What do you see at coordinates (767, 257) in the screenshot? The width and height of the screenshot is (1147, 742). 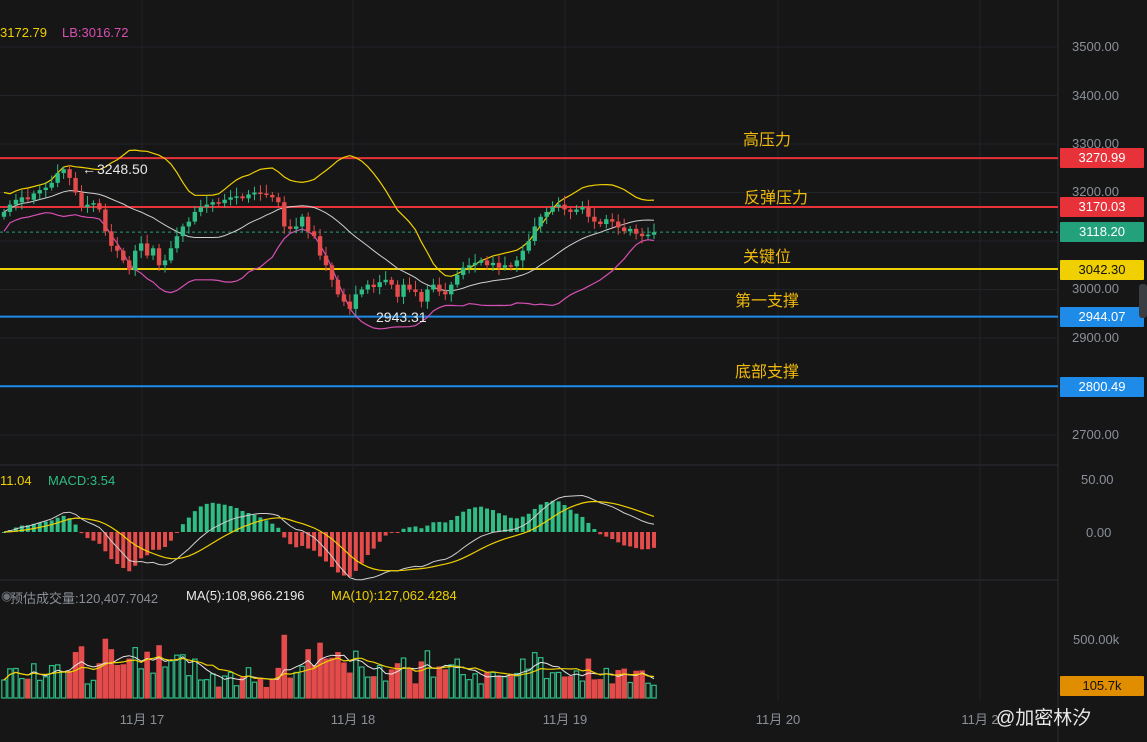 I see `zone-label-key-level: 关键位` at bounding box center [767, 257].